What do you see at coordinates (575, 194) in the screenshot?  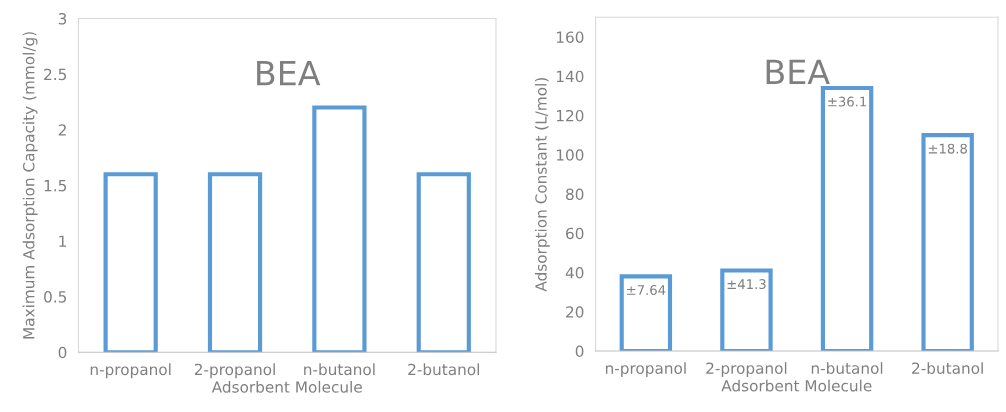 I see `y-tick-label: 80` at bounding box center [575, 194].